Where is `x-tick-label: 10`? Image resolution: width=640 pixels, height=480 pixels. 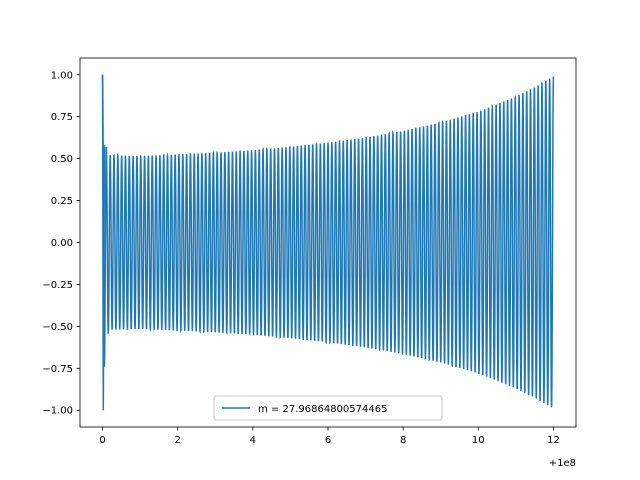 x-tick-label: 10 is located at coordinates (478, 440).